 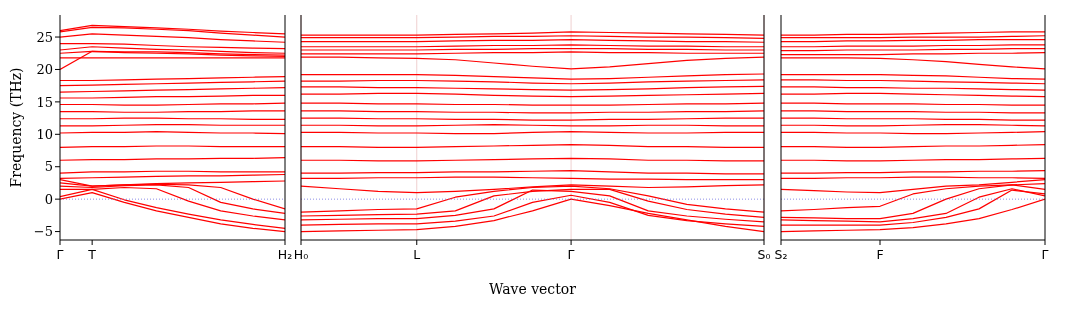 I want to click on y-tick-label: 15, so click(x=44, y=102).